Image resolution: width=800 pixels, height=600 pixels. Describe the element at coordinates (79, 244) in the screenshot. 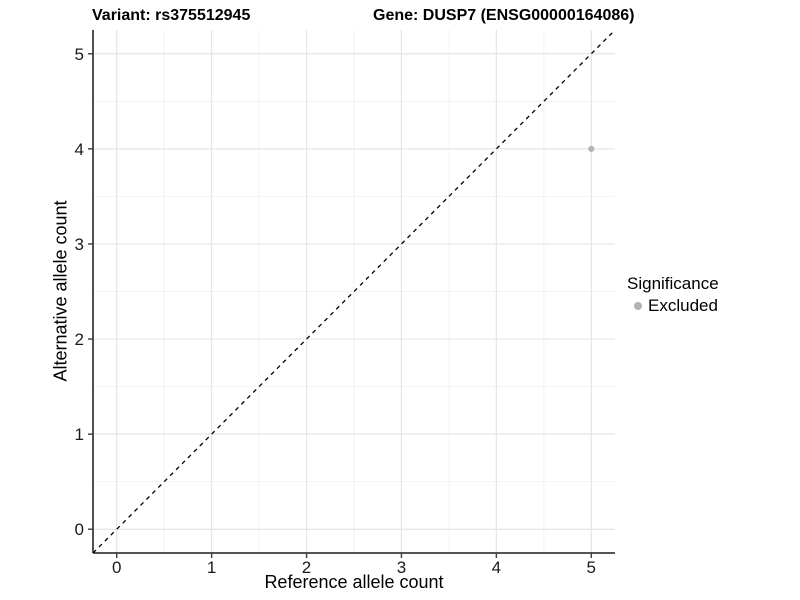

I see `y-tick-label: 3` at that location.